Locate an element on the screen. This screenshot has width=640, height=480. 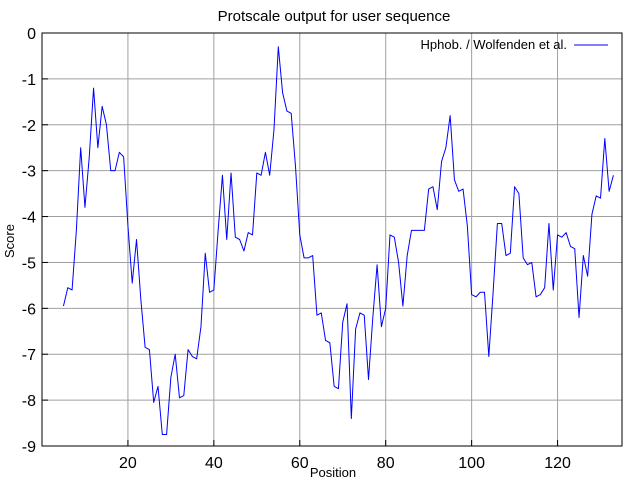
y-tick-label: -4 is located at coordinates (29, 218).